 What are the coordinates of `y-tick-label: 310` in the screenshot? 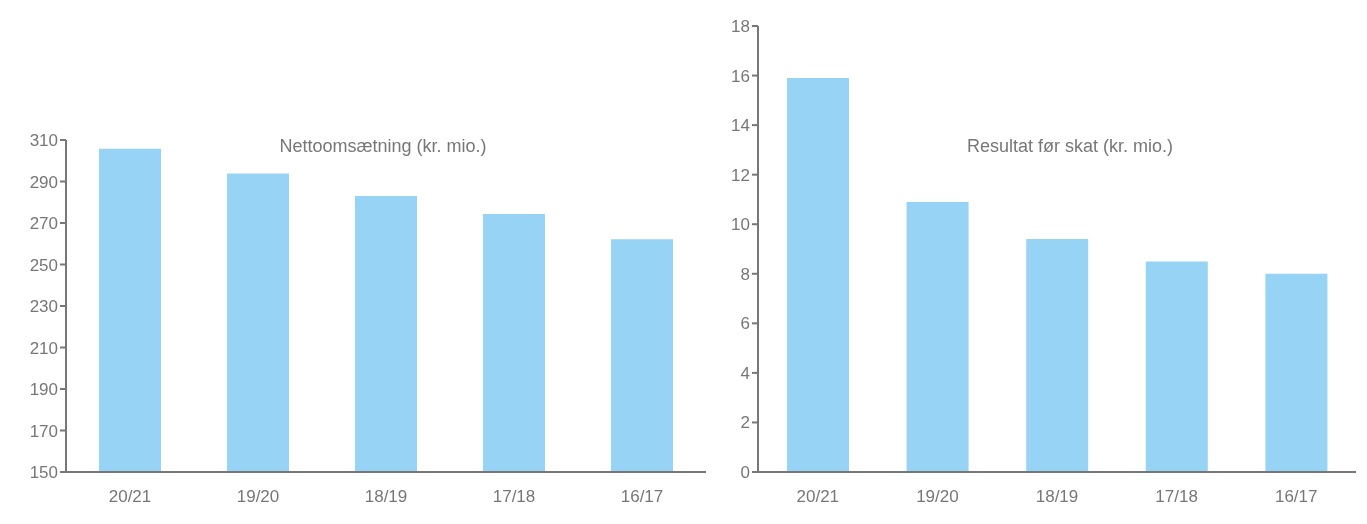 It's located at (43, 141).